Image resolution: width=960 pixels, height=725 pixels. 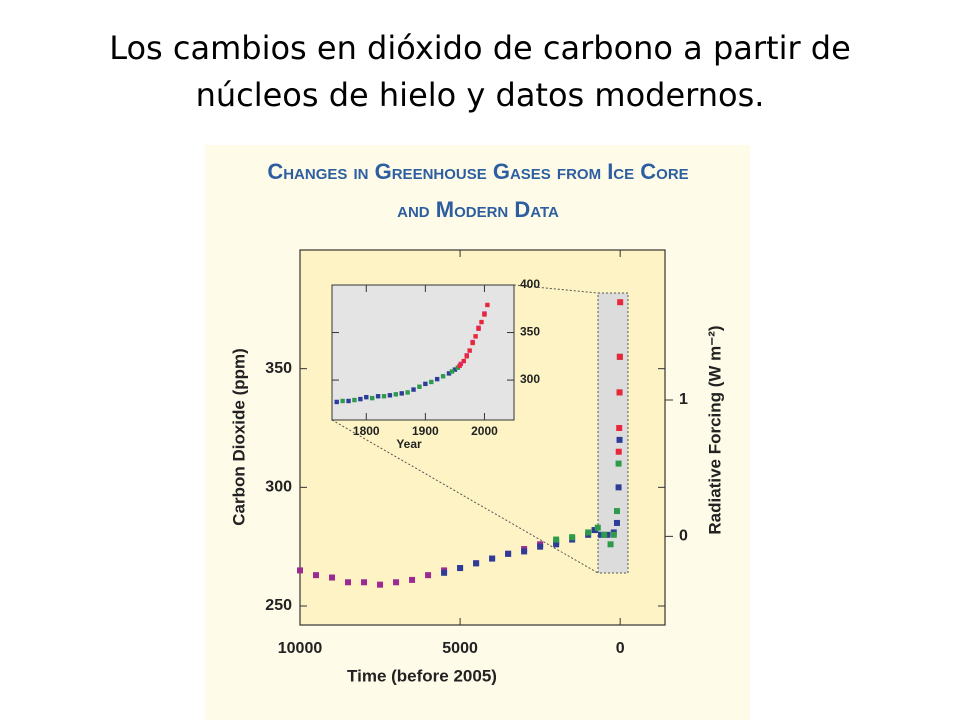 What do you see at coordinates (300, 648) in the screenshot?
I see `x-tick-label: 10000` at bounding box center [300, 648].